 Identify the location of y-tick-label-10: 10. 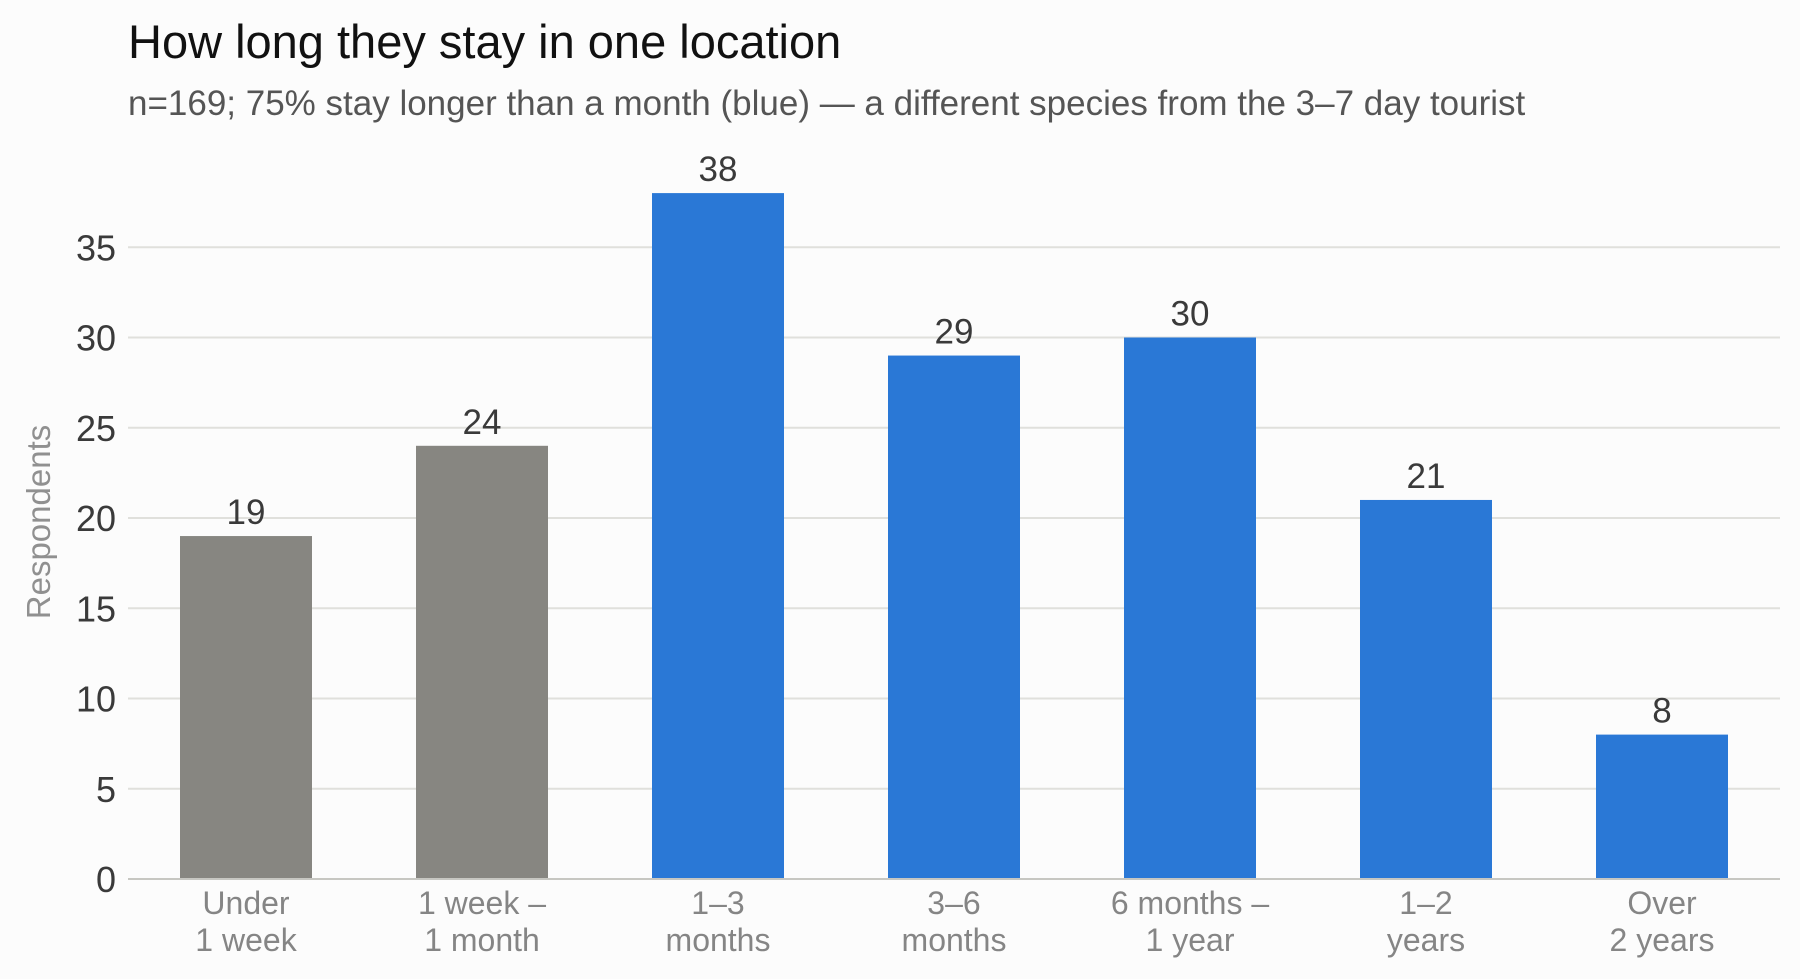
(96, 699).